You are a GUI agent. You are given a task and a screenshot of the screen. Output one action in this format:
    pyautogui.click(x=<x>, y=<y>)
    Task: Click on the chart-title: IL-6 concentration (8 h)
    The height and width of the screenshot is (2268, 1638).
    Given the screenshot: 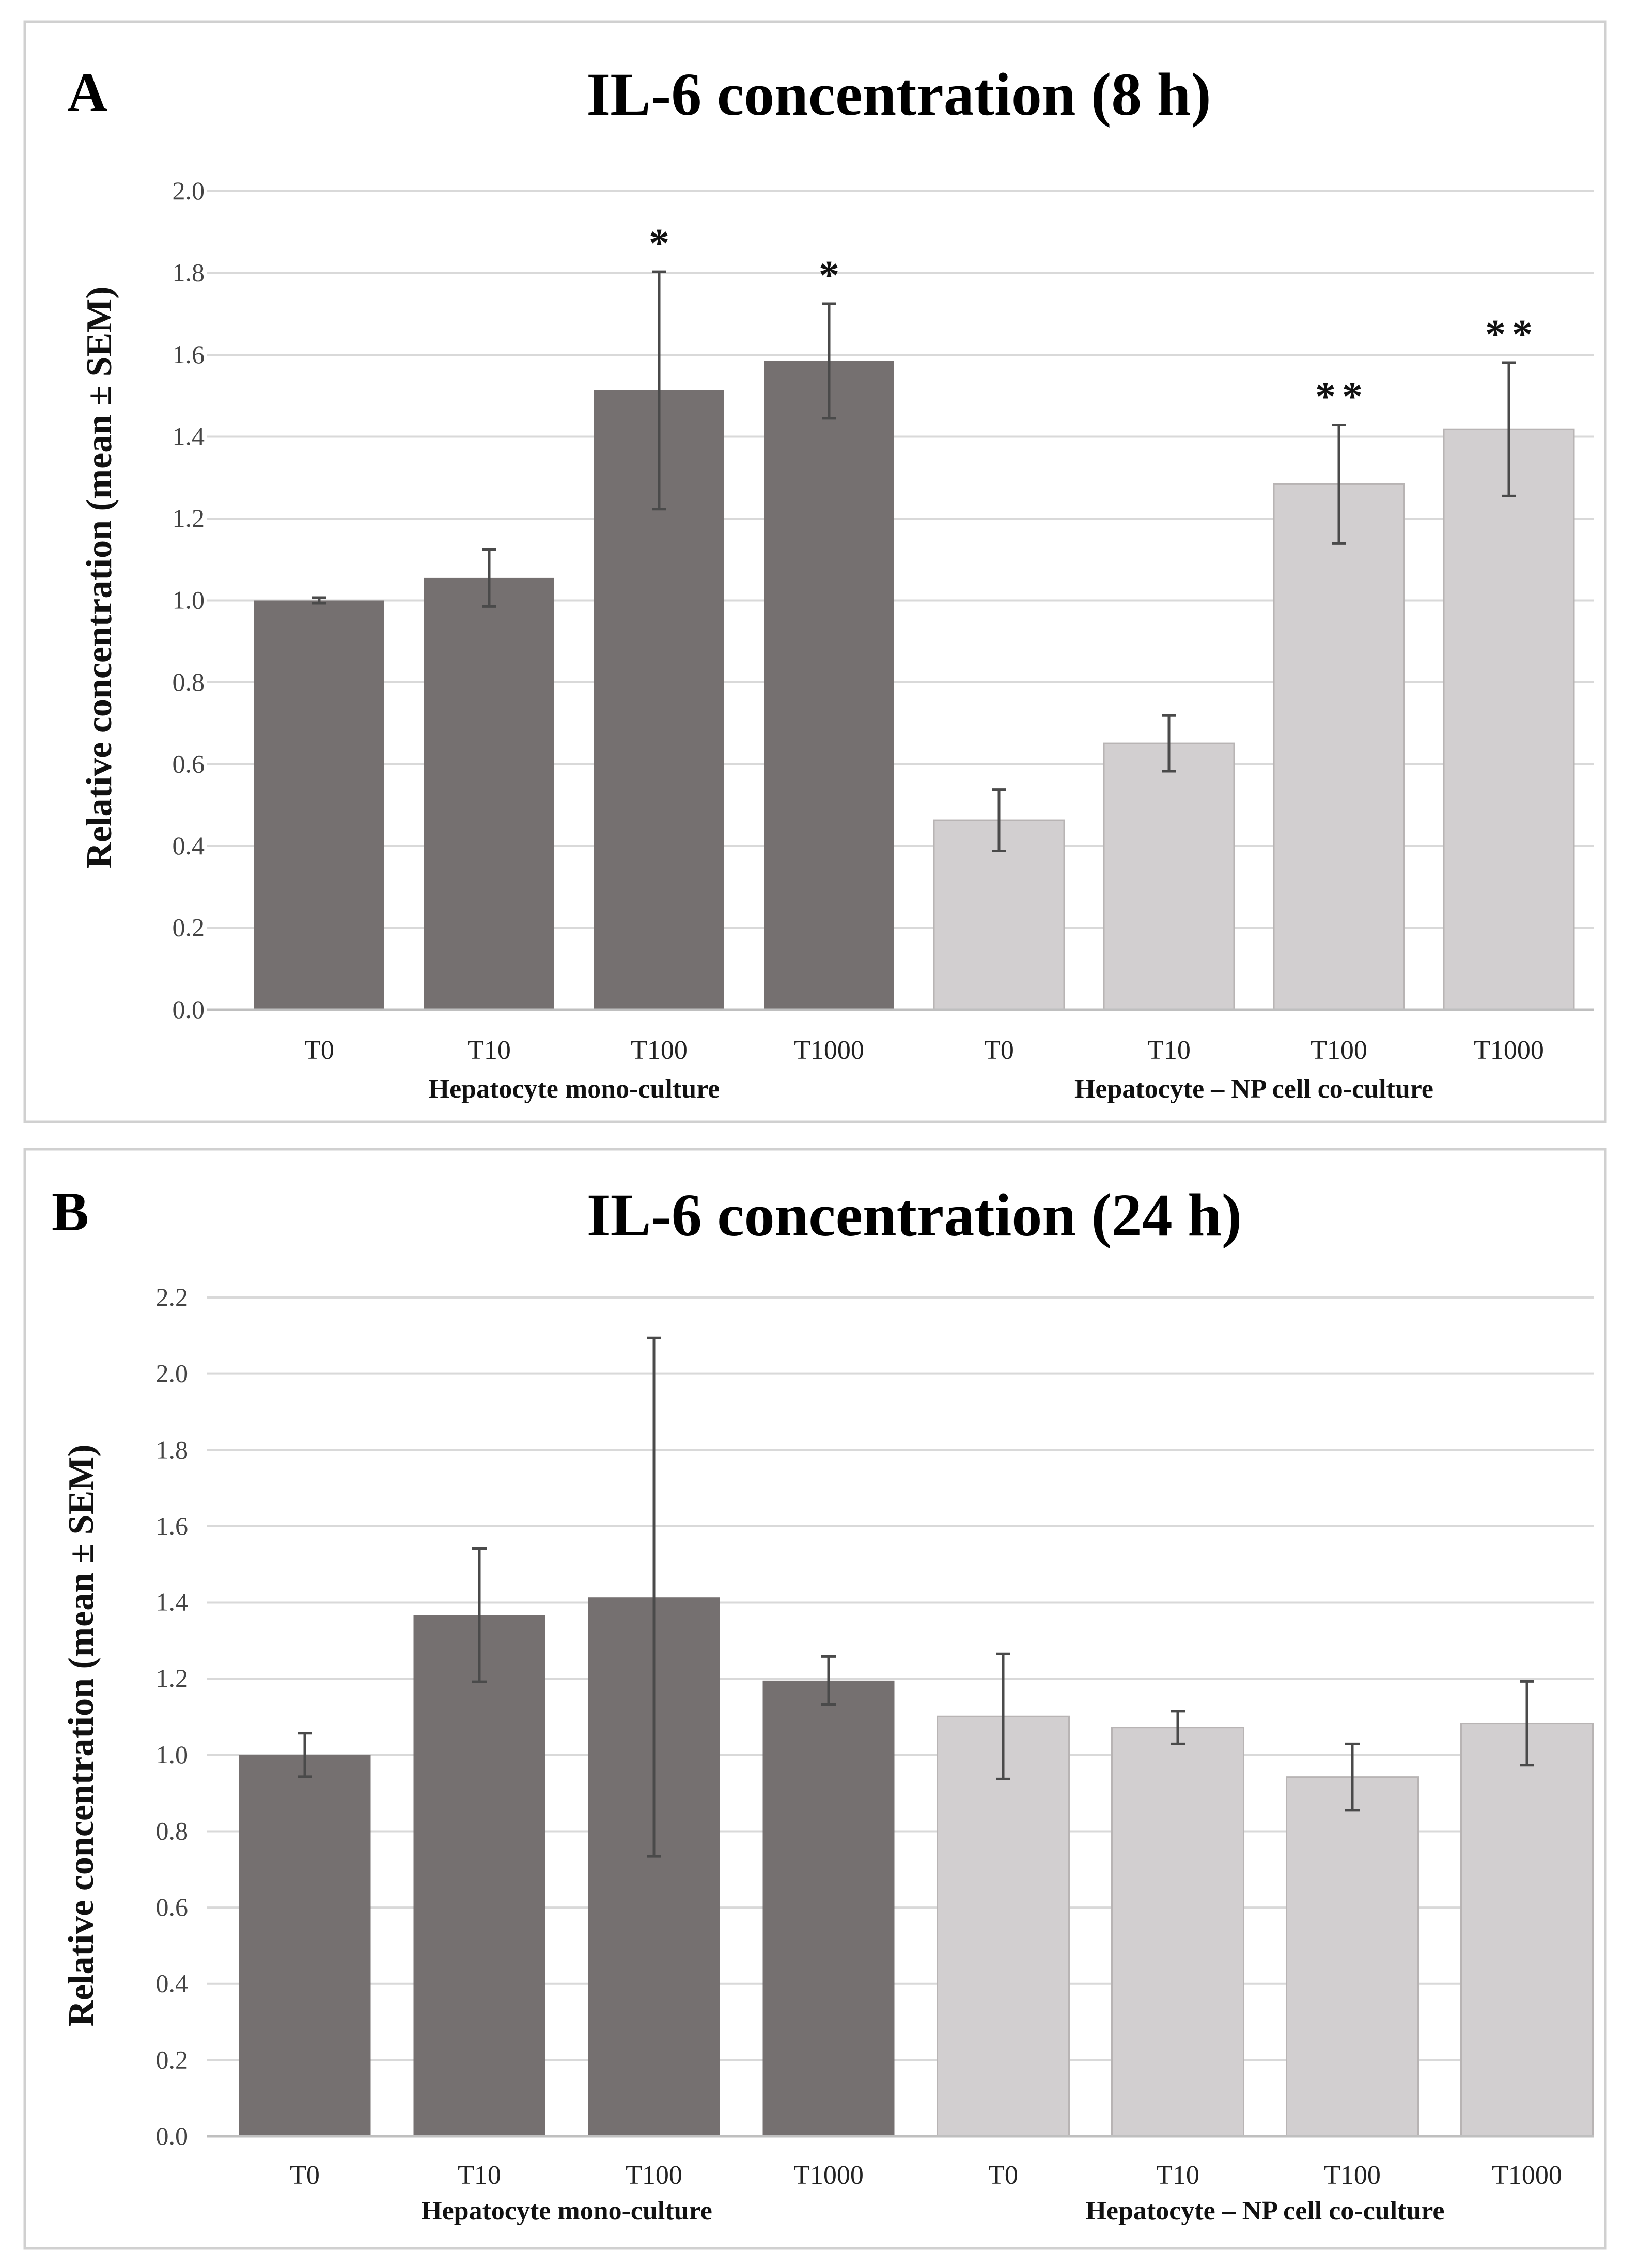 What is the action you would take?
    pyautogui.click(x=898, y=94)
    